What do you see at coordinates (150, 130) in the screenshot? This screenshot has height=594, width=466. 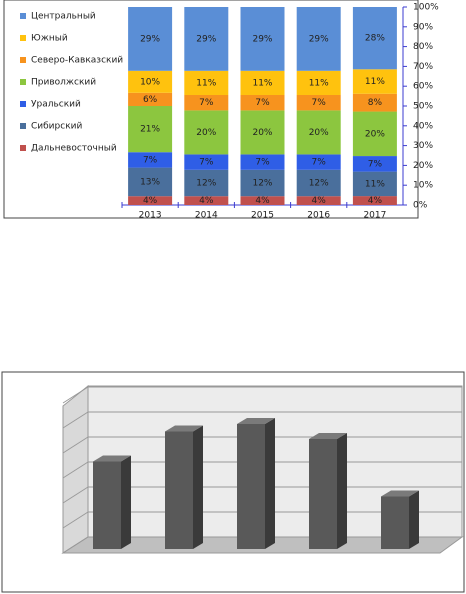 I see `value-label: 21%` at bounding box center [150, 130].